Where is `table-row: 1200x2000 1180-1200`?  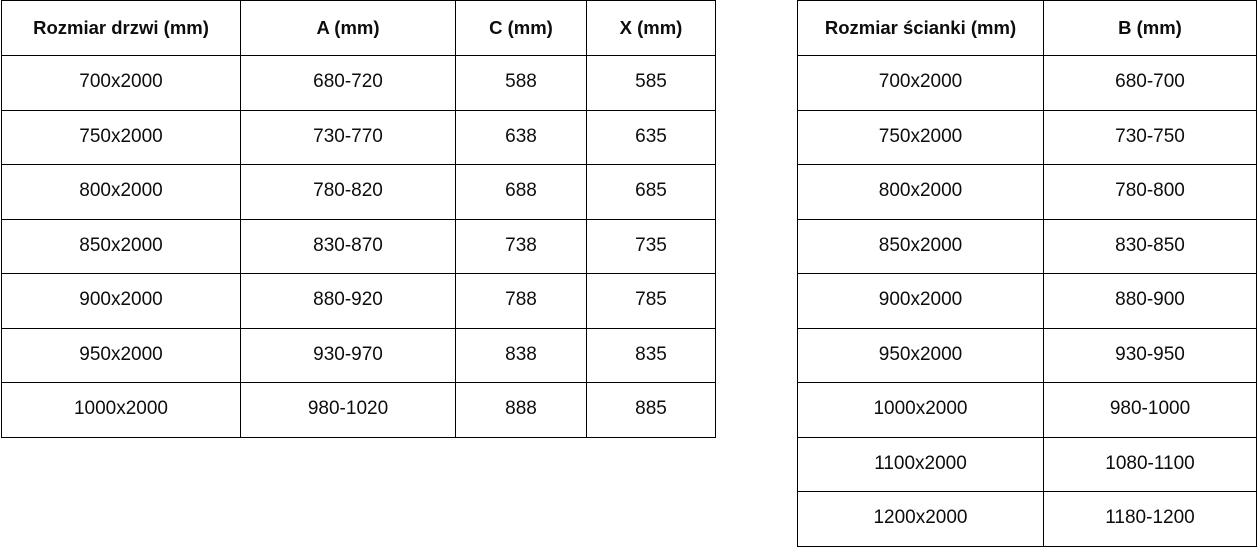 table-row: 1200x2000 1180-1200 is located at coordinates (1027, 519).